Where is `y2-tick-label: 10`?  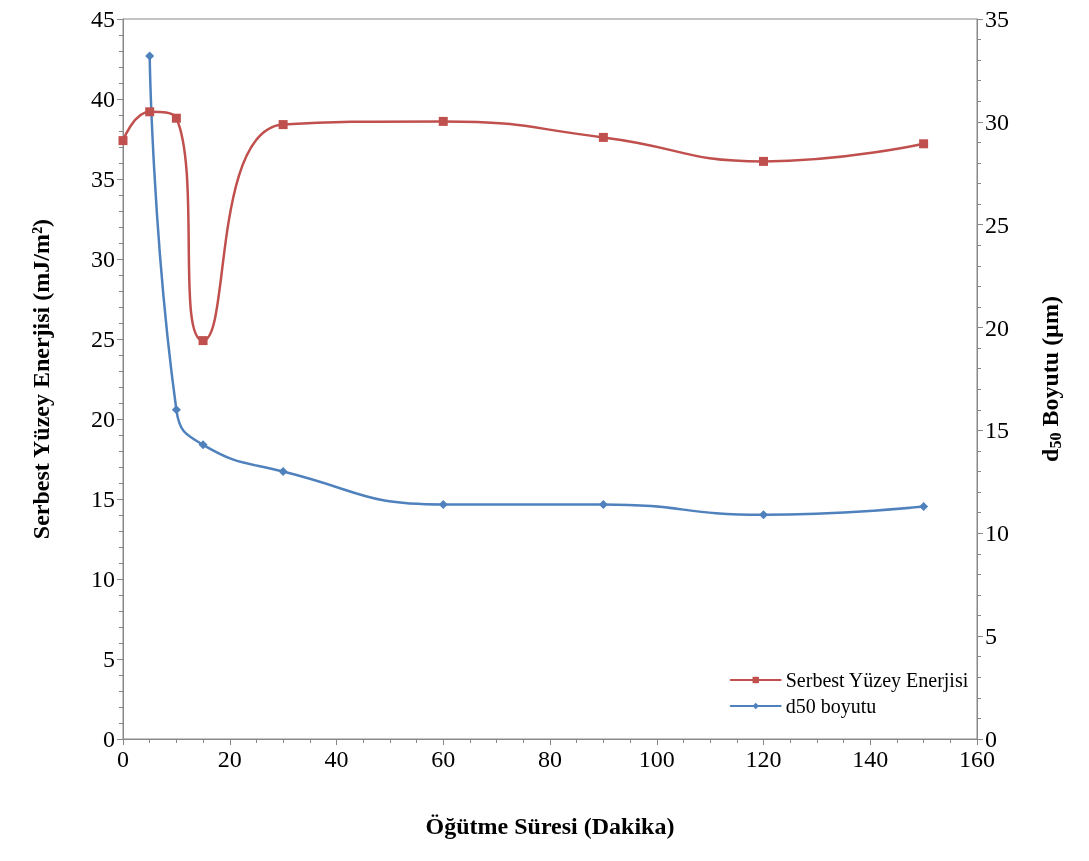 y2-tick-label: 10 is located at coordinates (997, 533).